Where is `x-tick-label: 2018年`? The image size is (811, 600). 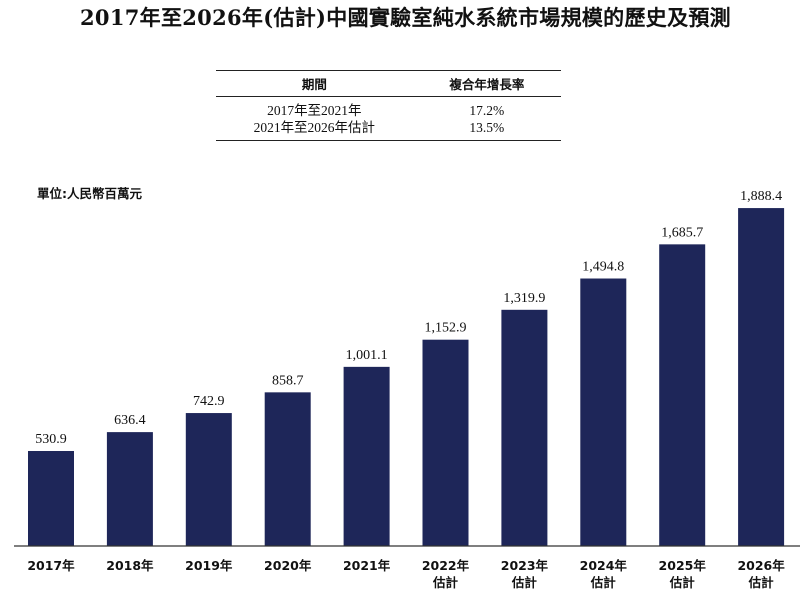
x-tick-label: 2018年 is located at coordinates (130, 565).